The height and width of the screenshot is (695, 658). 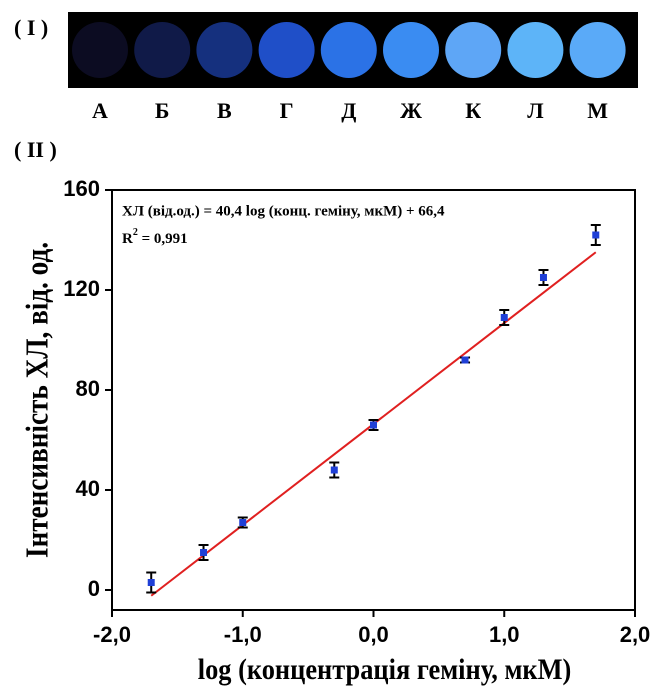 I want to click on x-axis-label: log (концентрація геміну, мкМ), so click(x=385, y=669).